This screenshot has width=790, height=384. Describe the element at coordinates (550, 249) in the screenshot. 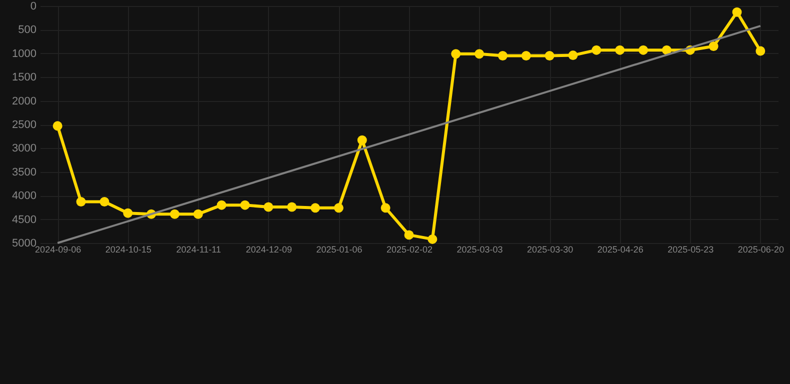

I see `x-tick-label: 2025-03-30` at that location.